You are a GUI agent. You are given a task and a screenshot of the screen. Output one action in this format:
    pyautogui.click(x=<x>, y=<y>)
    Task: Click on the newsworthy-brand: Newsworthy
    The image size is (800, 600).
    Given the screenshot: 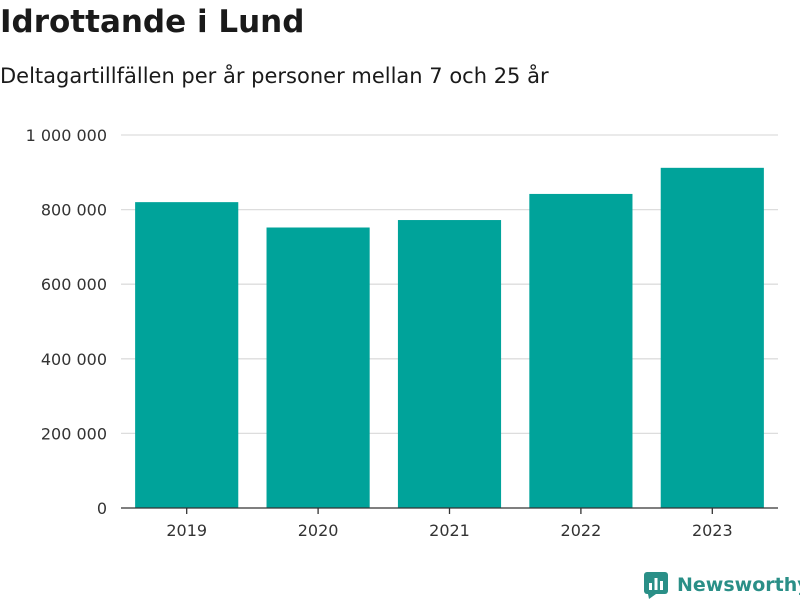 What is the action you would take?
    pyautogui.click(x=722, y=585)
    